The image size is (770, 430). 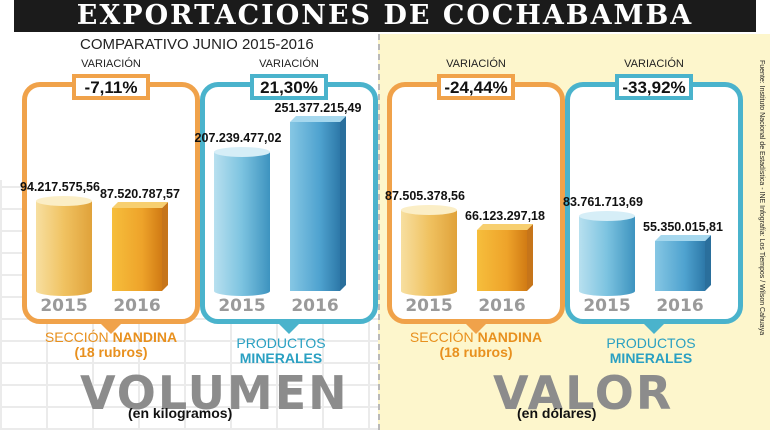 What do you see at coordinates (318, 108) in the screenshot?
I see `data-label: 251.377.215,49` at bounding box center [318, 108].